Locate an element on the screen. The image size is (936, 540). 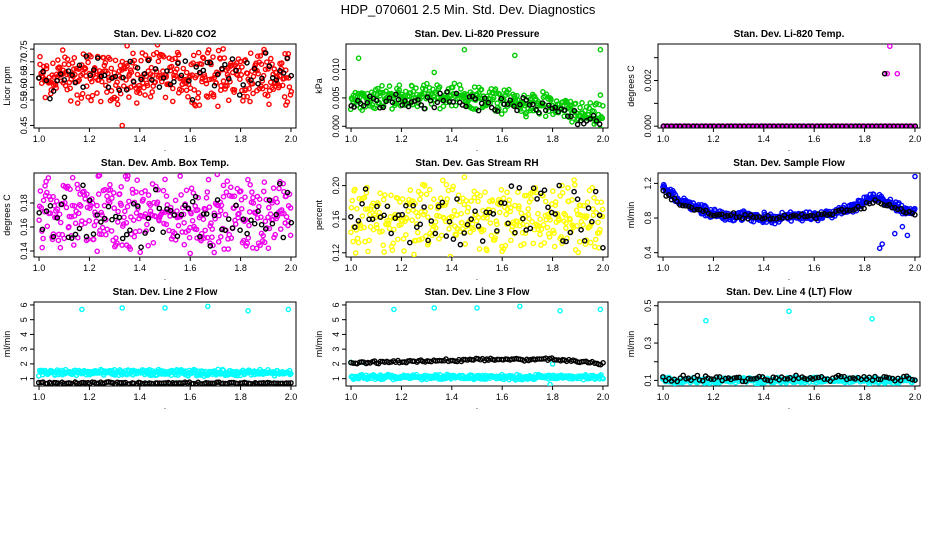
points-layer is located at coordinates (789, 347).